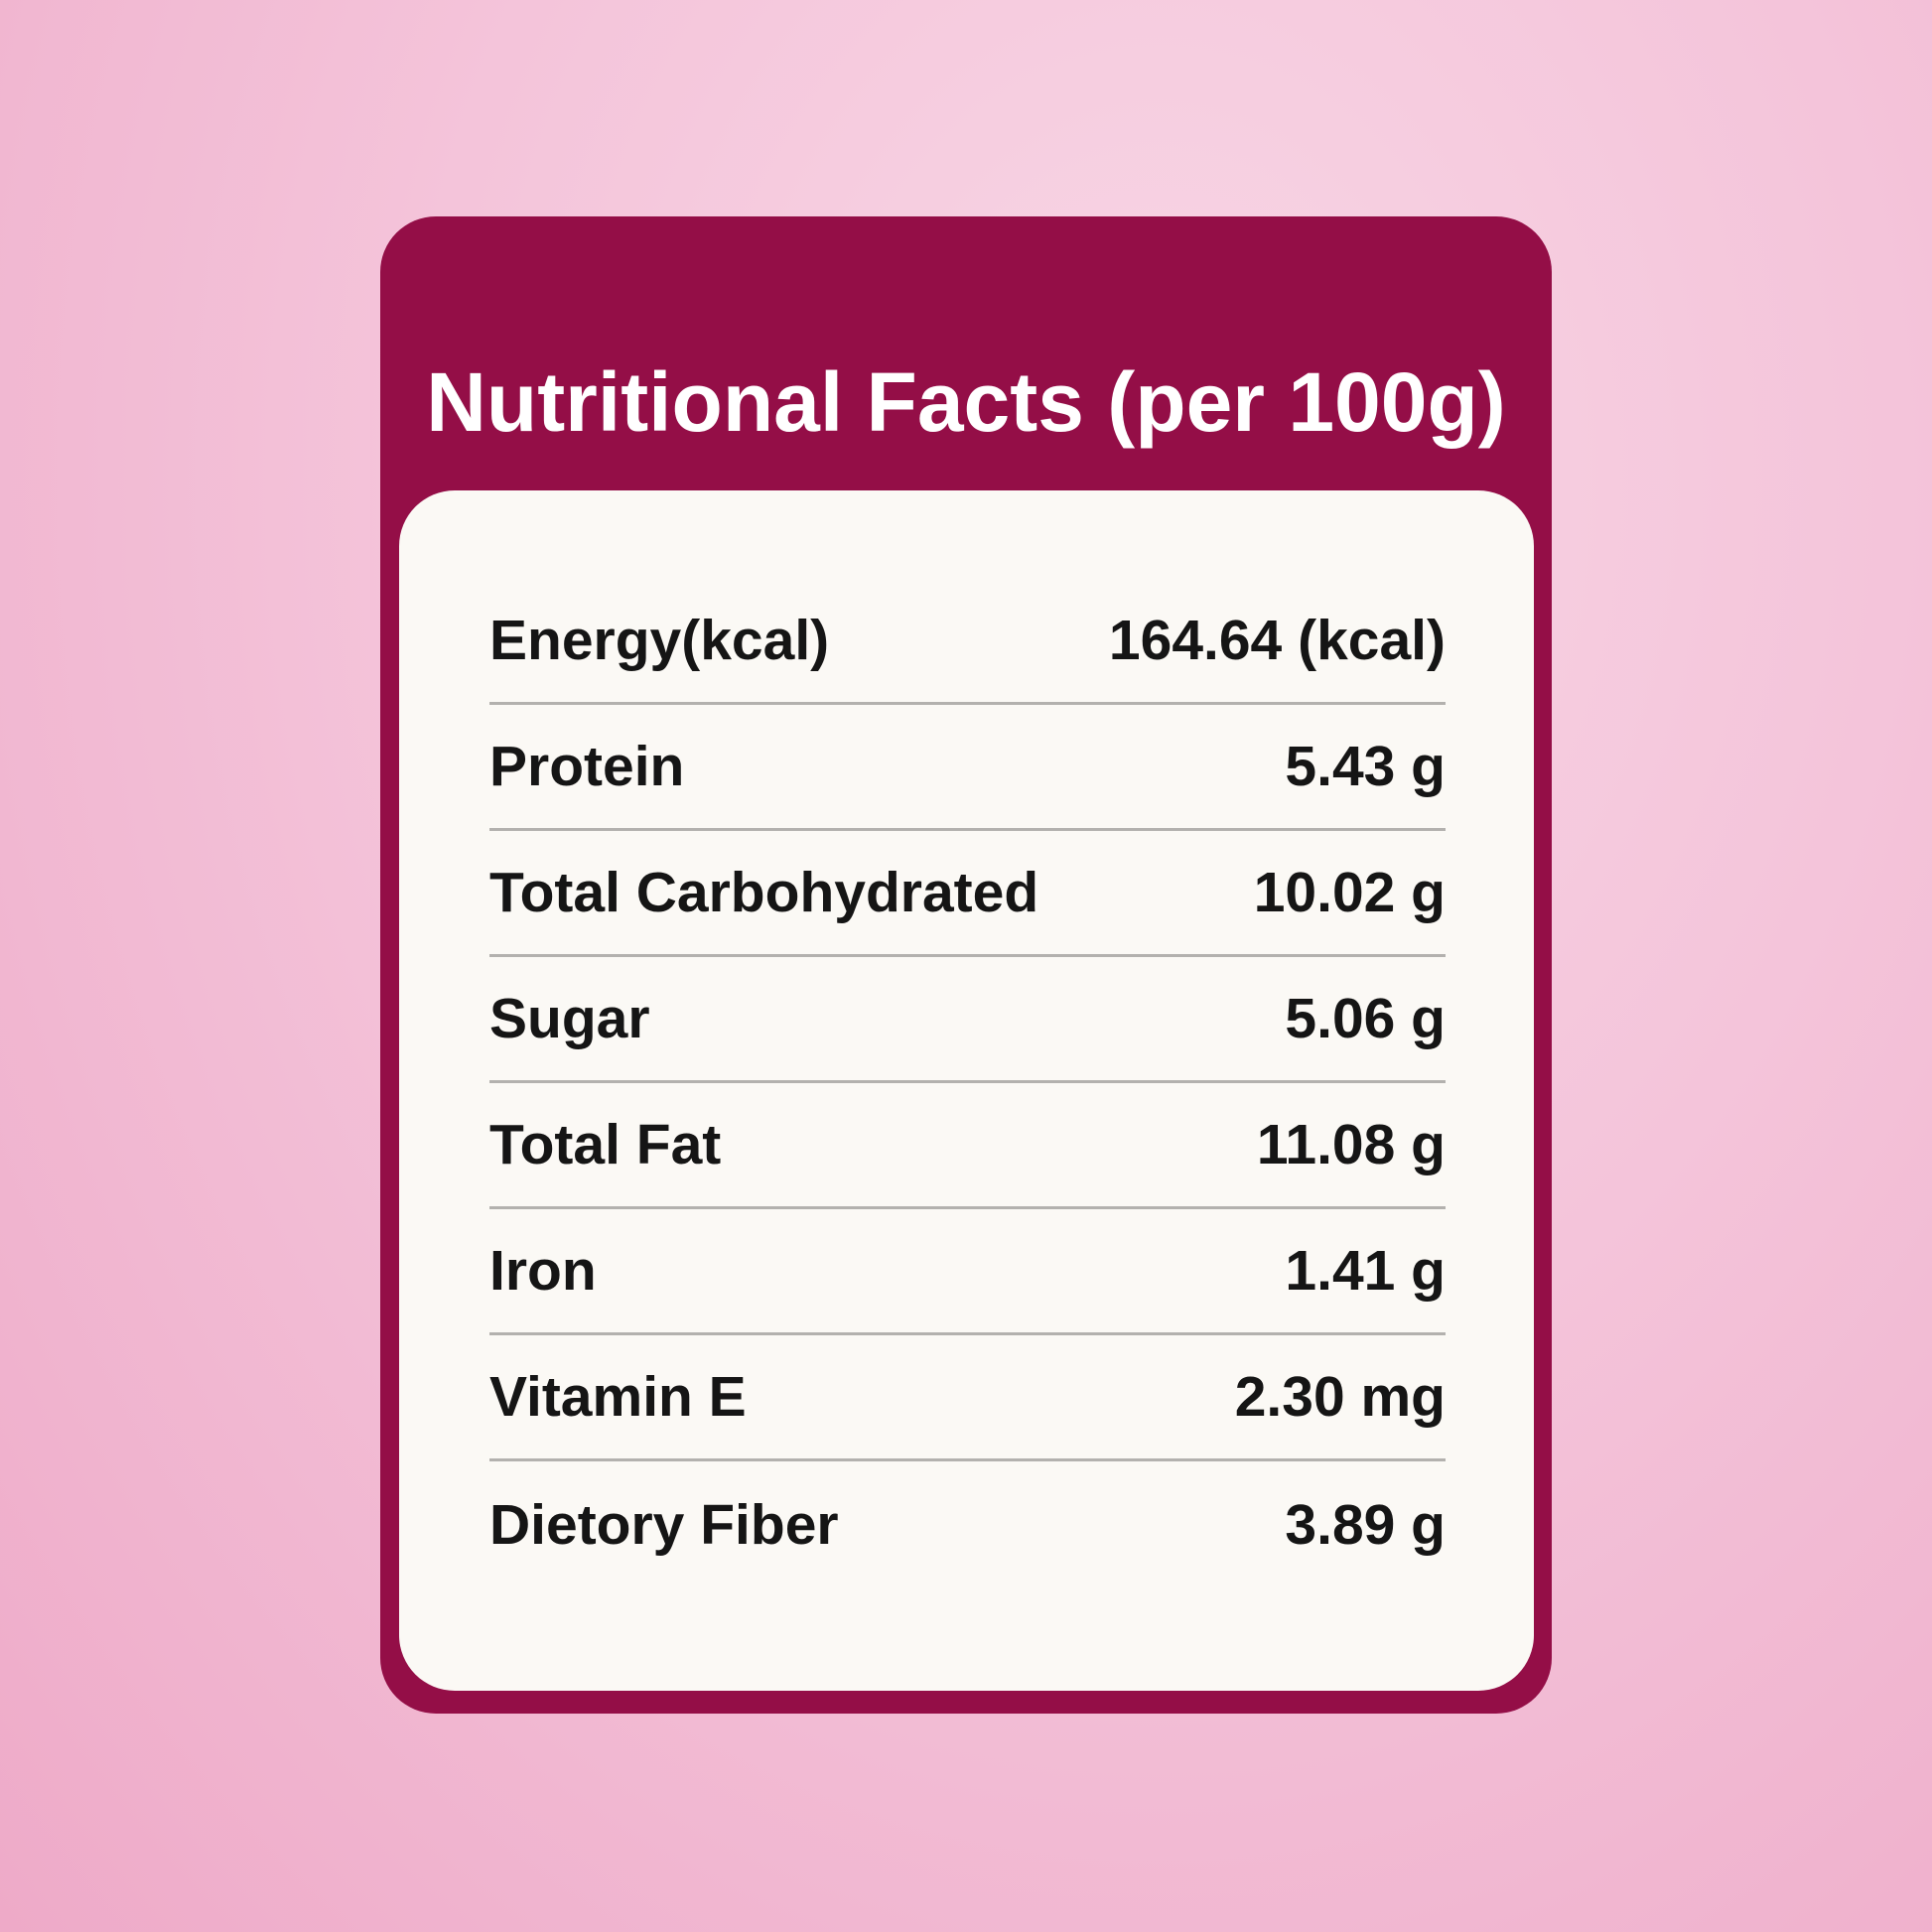 The image size is (1932, 1932). Describe the element at coordinates (1366, 1019) in the screenshot. I see `nutrient-value: 5.06 g` at that location.